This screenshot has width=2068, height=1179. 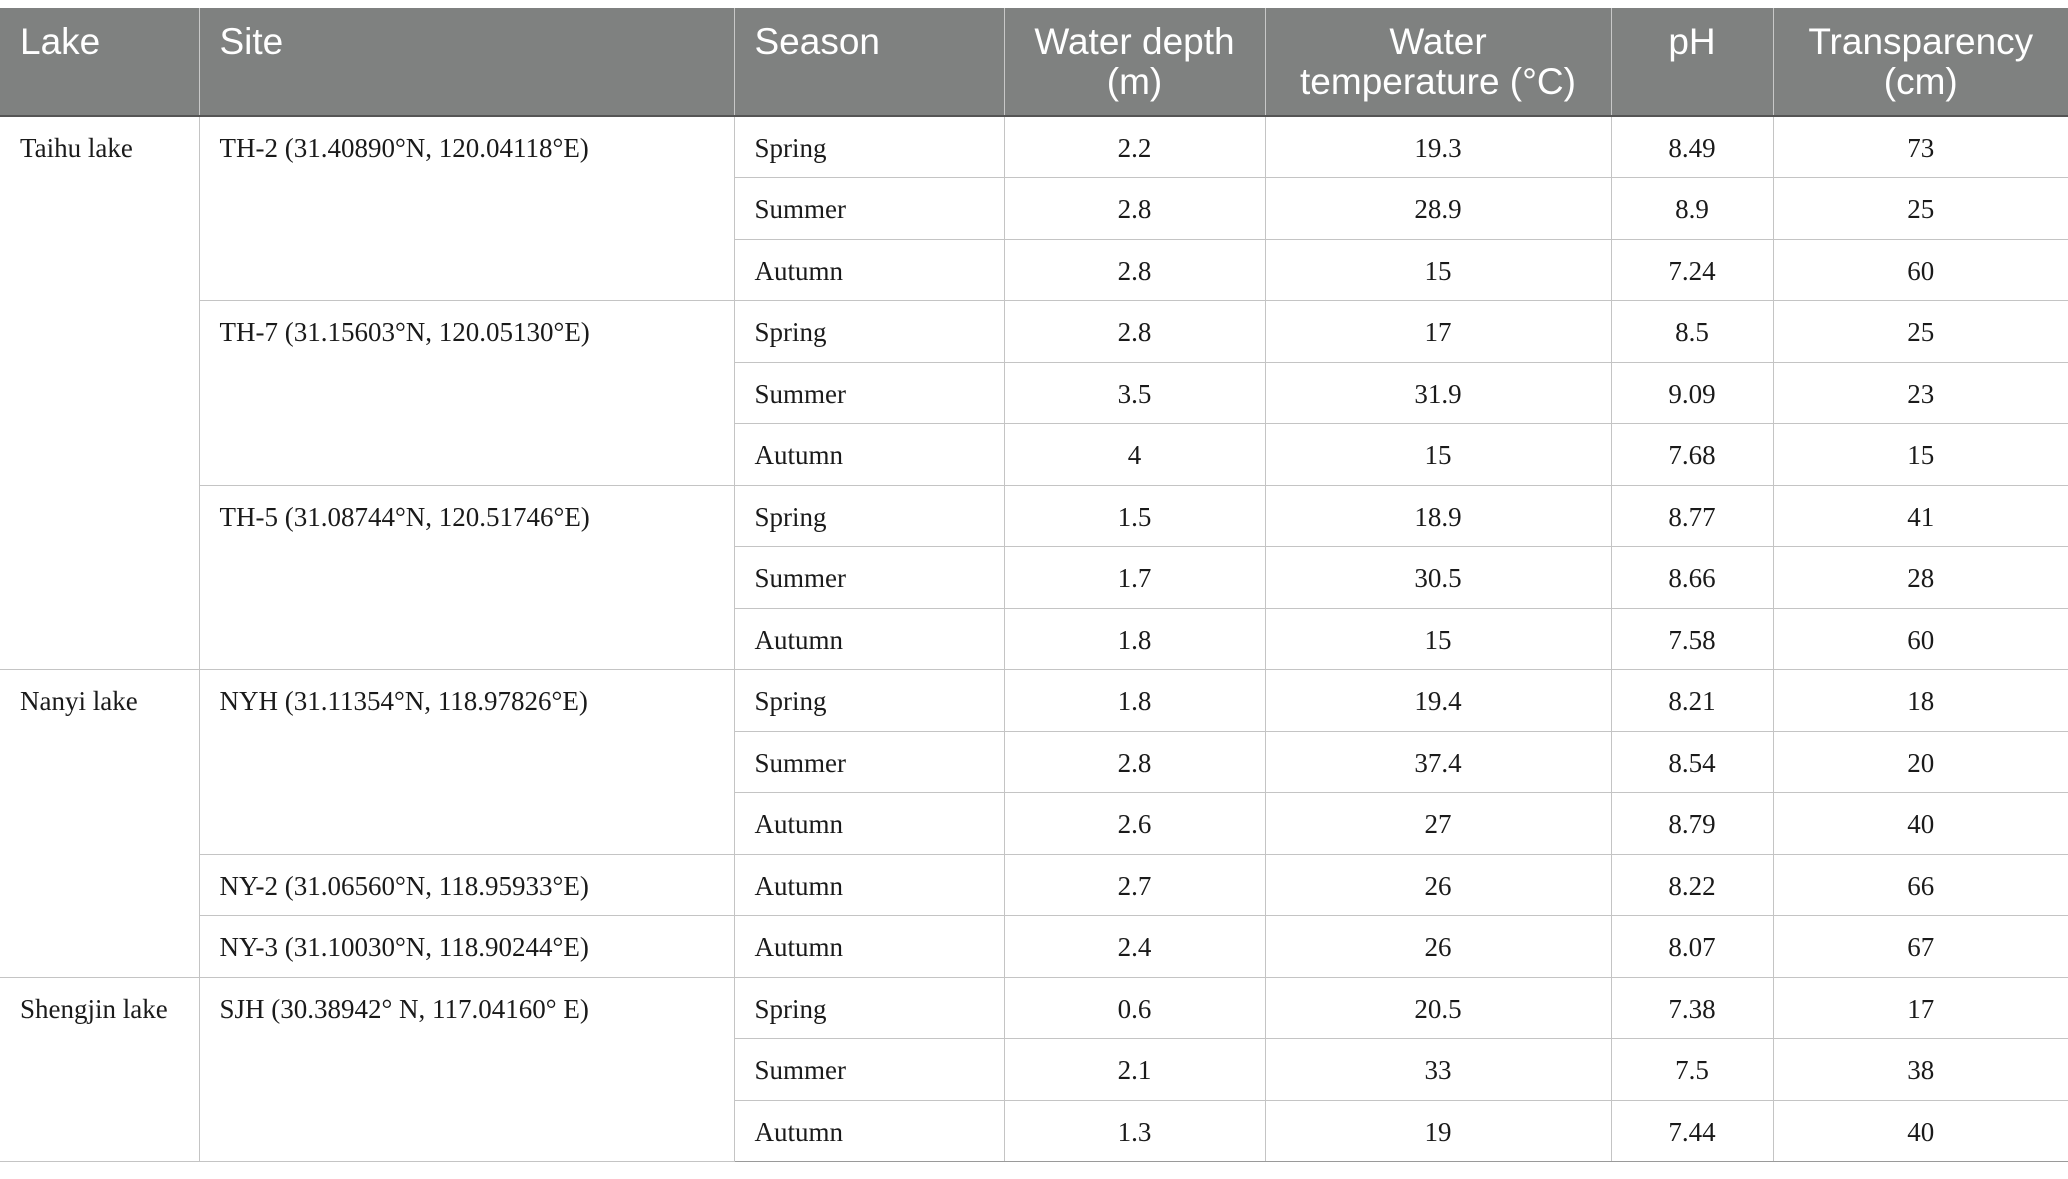 What do you see at coordinates (100, 393) in the screenshot?
I see `lake-cell-taihu: Taihu lake` at bounding box center [100, 393].